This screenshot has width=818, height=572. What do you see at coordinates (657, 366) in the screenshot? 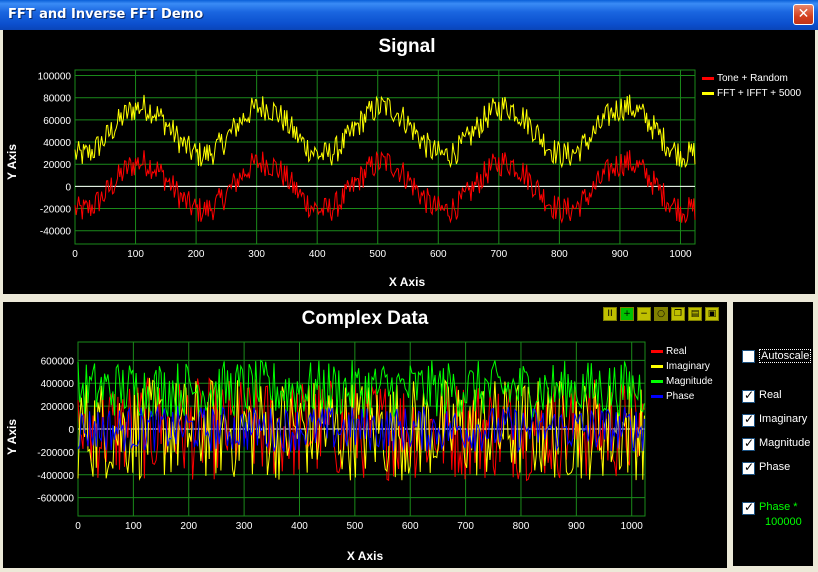
I see `legend-swatch-imaginary` at bounding box center [657, 366].